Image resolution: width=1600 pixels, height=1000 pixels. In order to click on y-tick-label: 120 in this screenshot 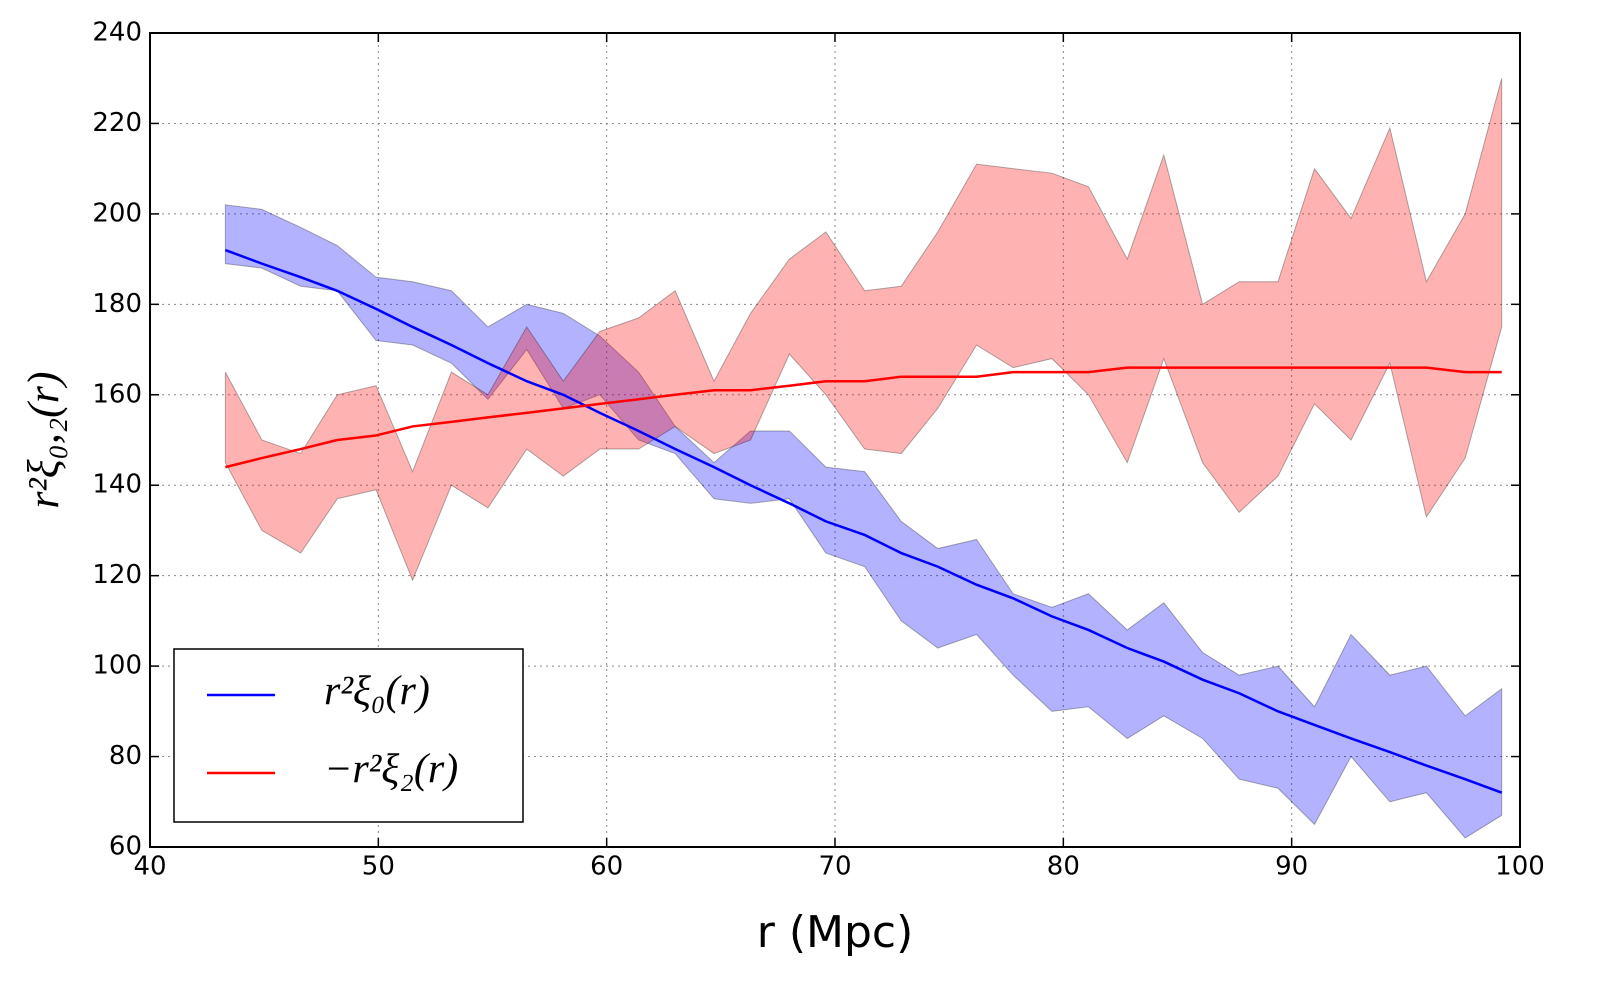, I will do `click(117, 575)`.